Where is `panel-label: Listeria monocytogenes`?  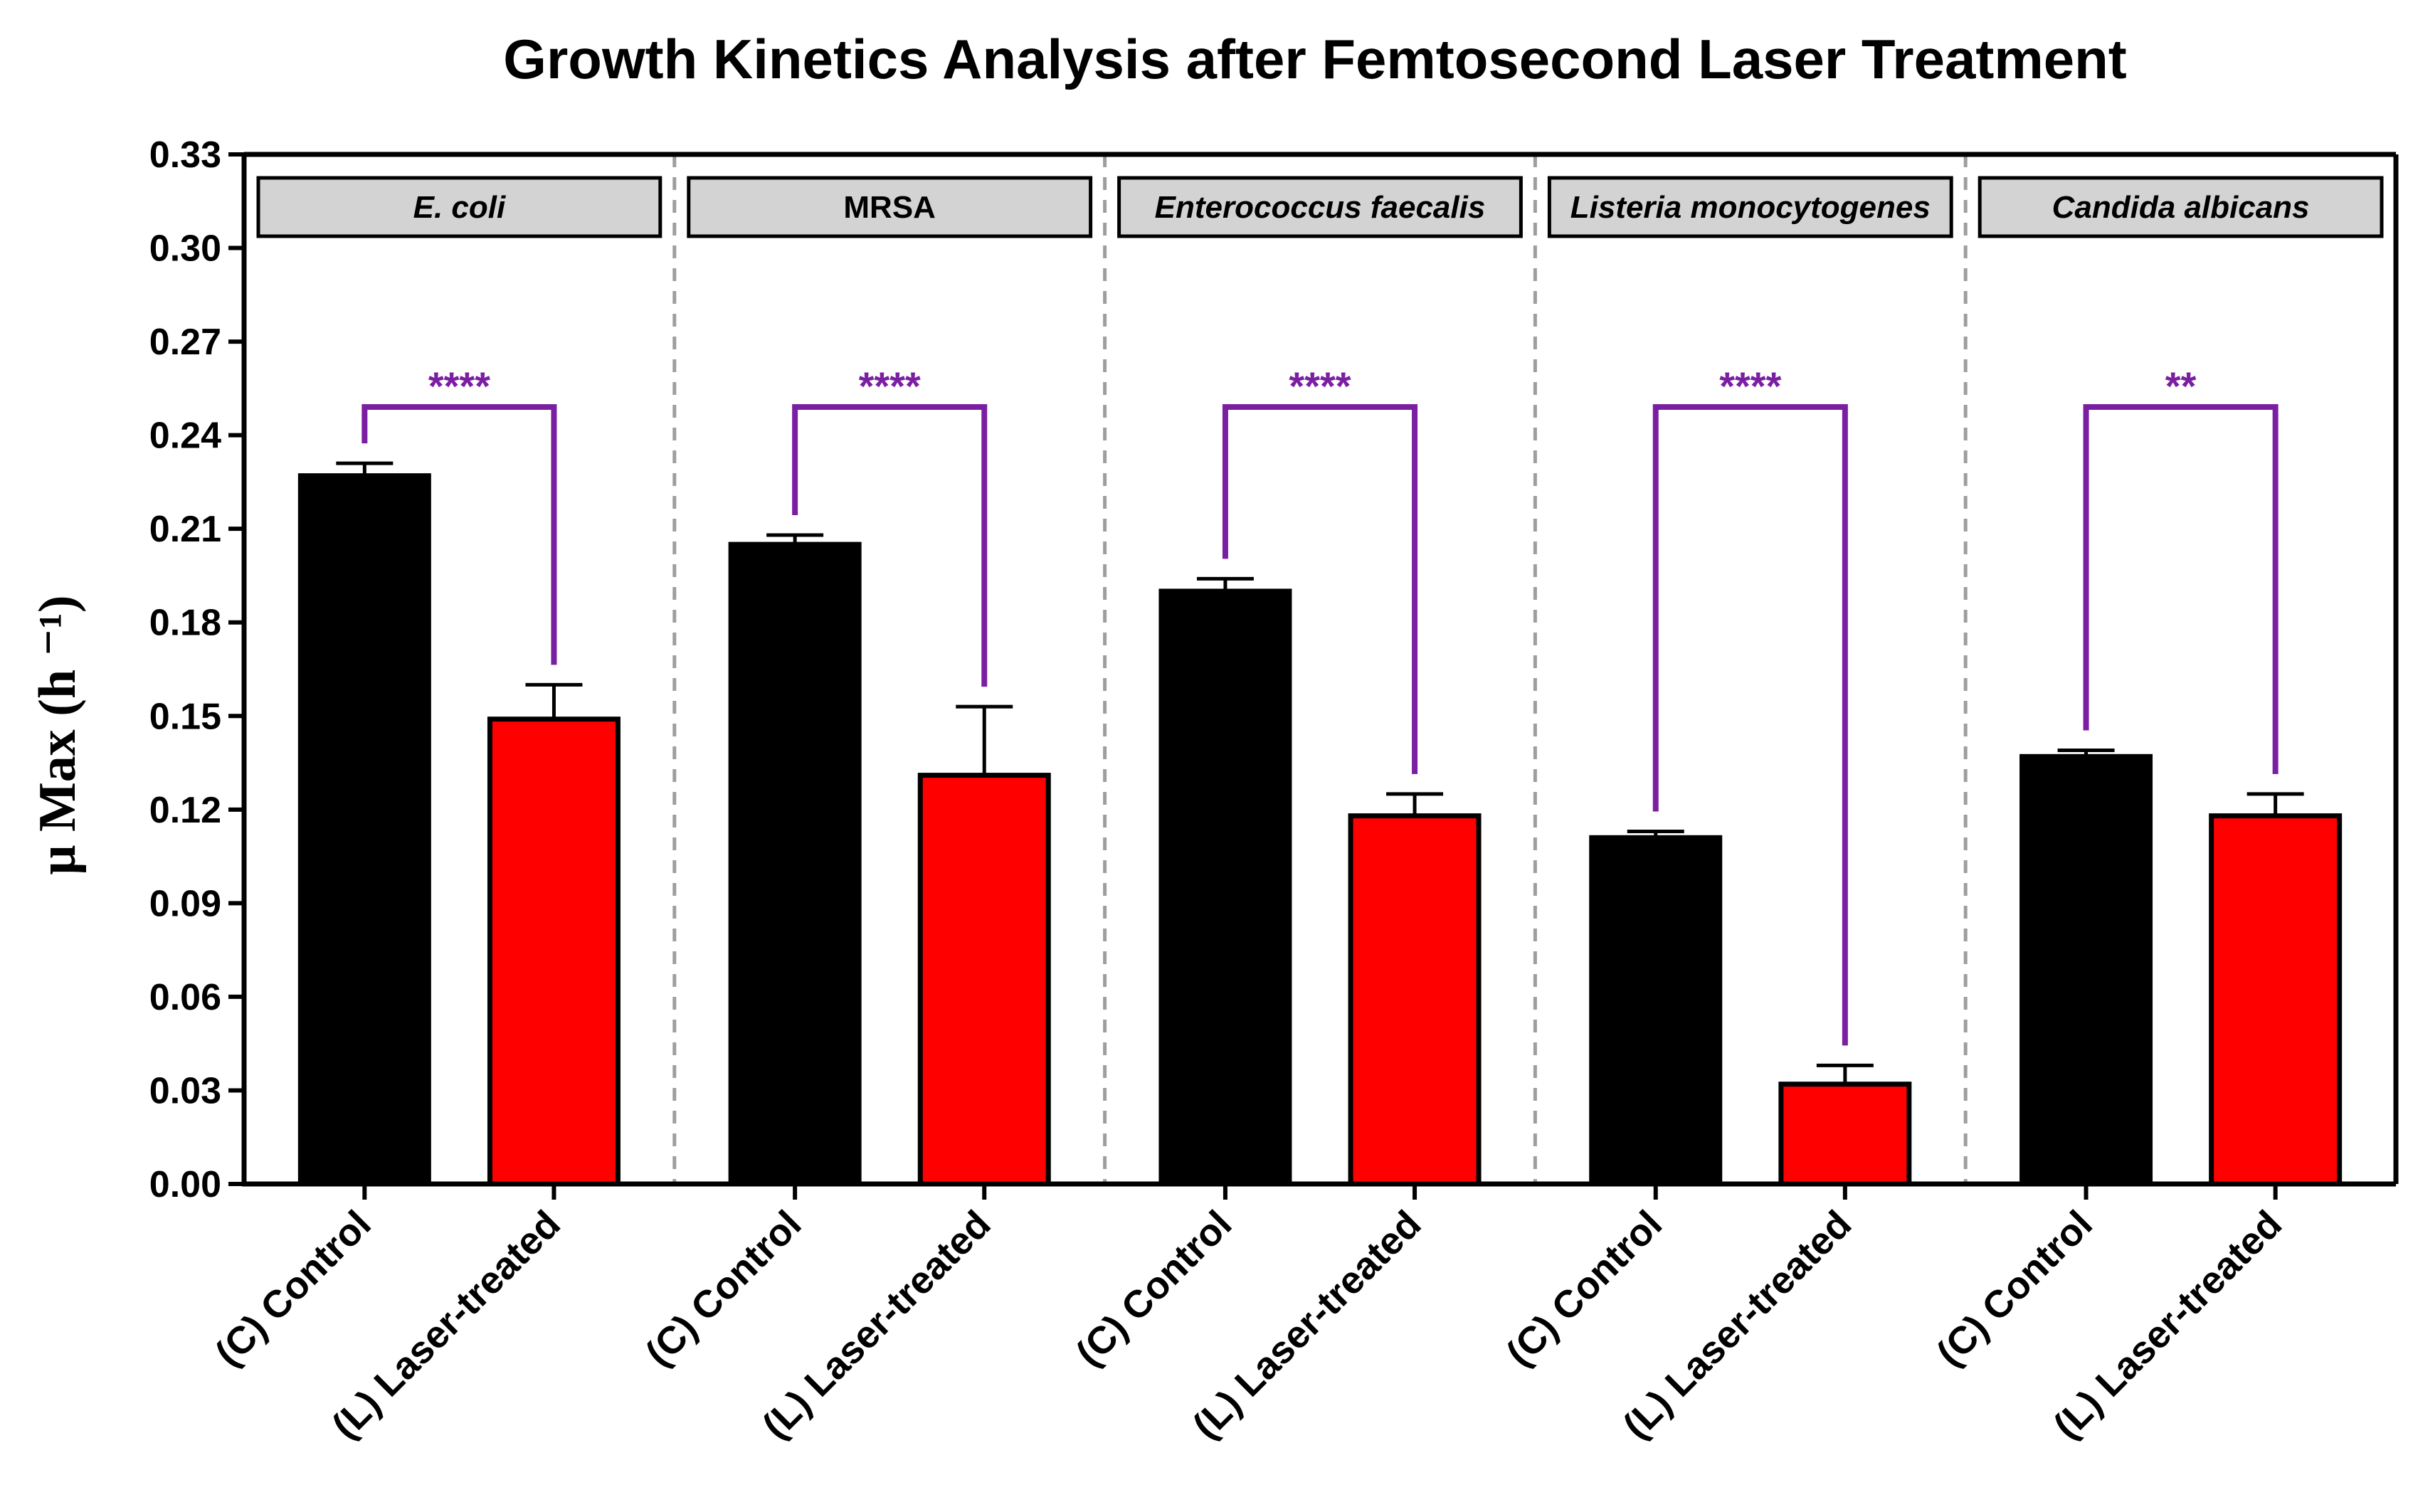
panel-label: Listeria monocytogenes is located at coordinates (1750, 207).